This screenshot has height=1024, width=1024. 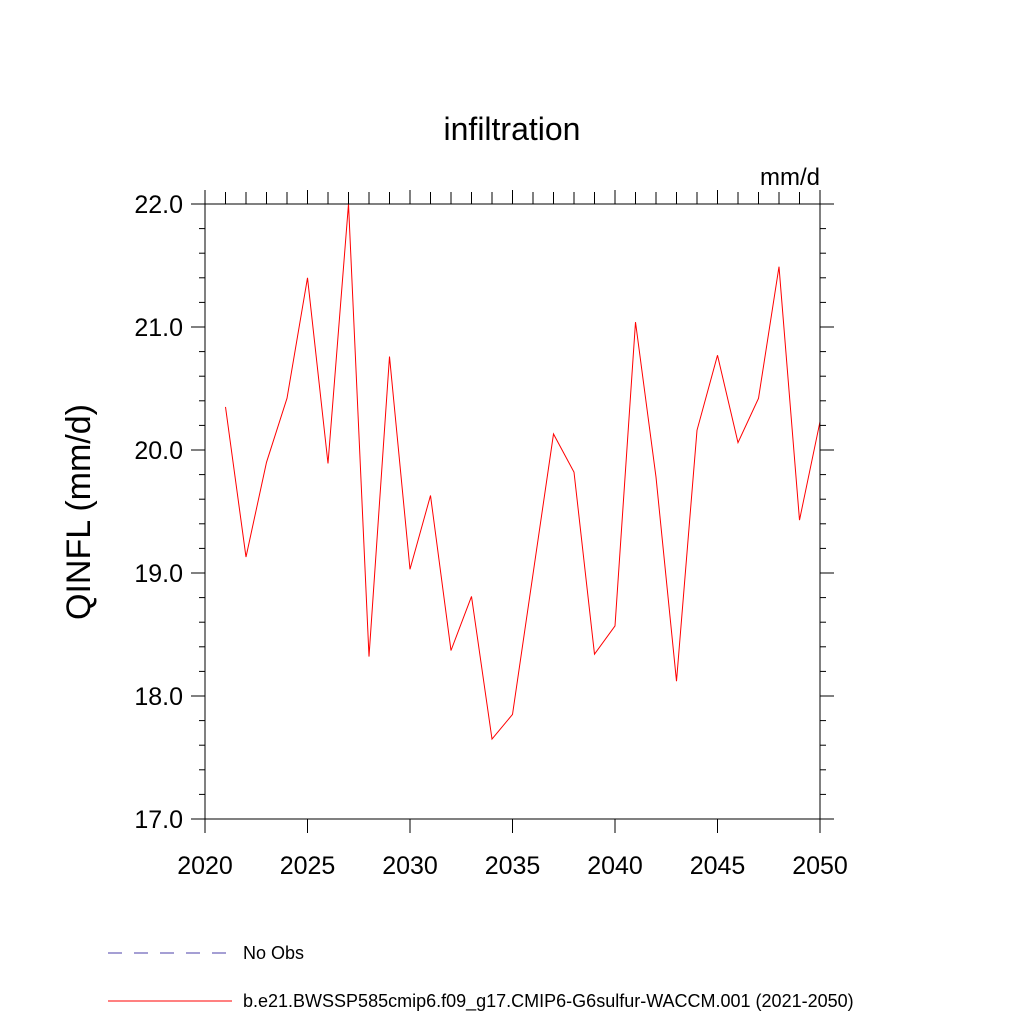 I want to click on chart-title: infiltration, so click(x=512, y=129).